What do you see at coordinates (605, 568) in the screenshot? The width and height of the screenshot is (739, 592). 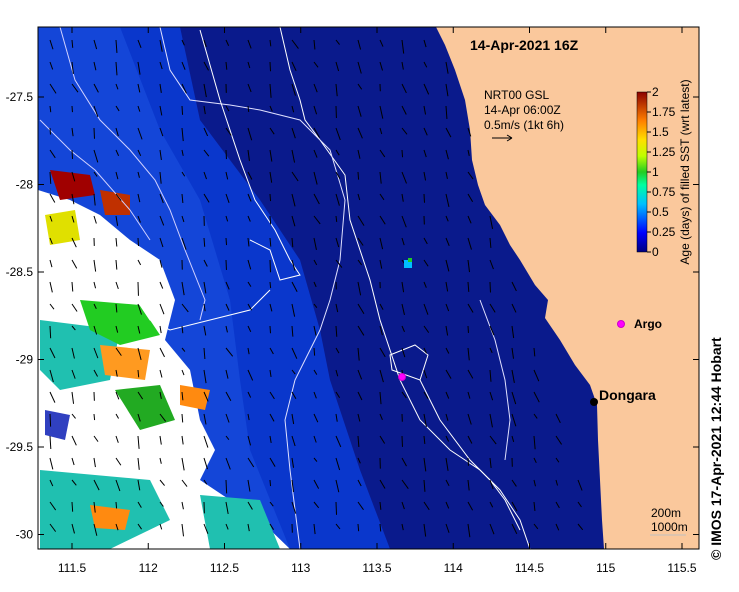 I see `lon-tick-label: 115` at bounding box center [605, 568].